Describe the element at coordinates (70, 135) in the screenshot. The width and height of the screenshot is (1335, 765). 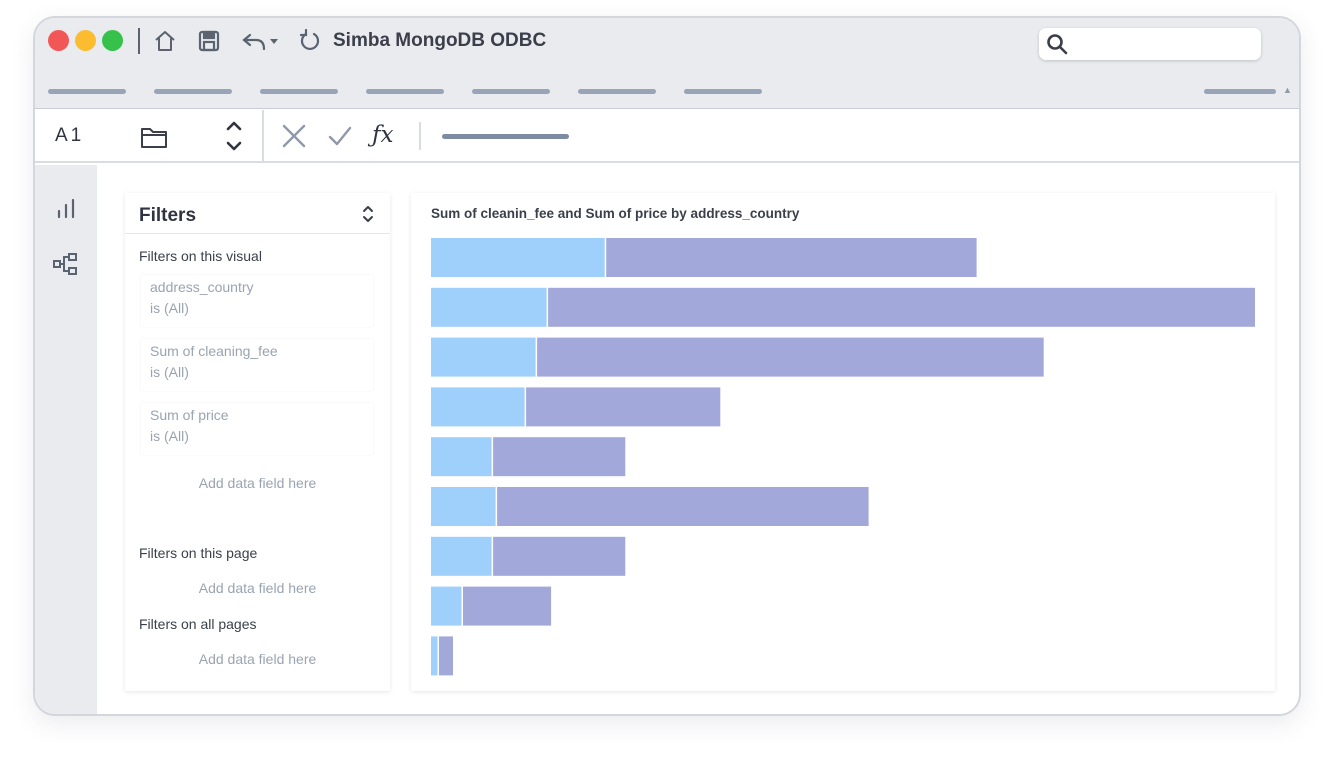
I see `cell-reference: A1` at that location.